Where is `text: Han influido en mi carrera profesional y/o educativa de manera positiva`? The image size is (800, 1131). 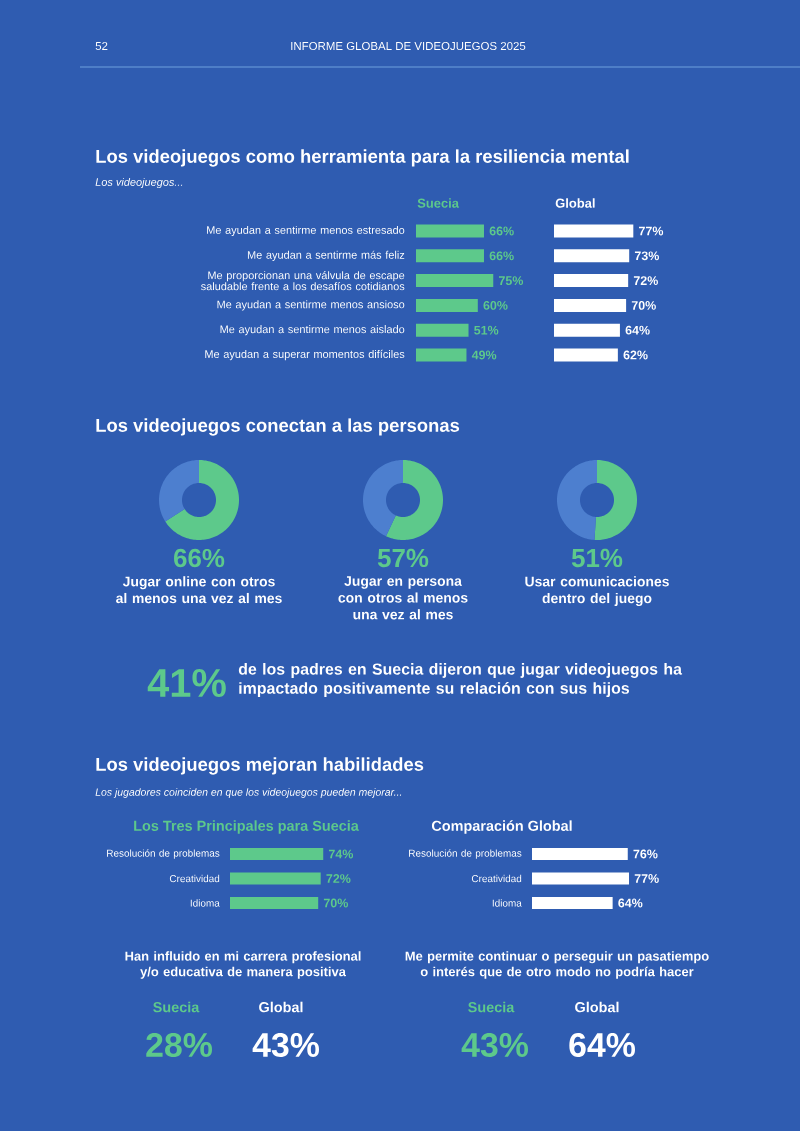 text: Han influido en mi carrera profesional y/o educativa de manera positiva is located at coordinates (243, 965).